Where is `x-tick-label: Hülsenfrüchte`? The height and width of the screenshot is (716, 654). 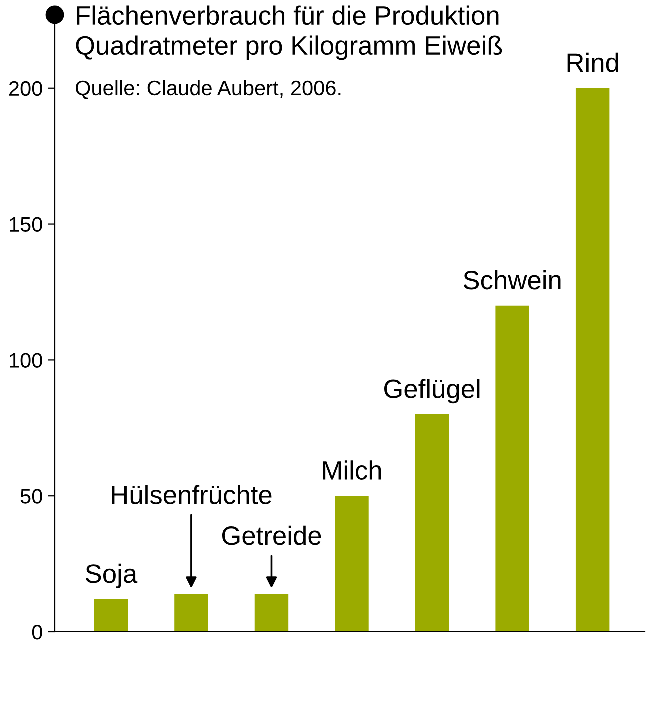
x-tick-label: Hülsenfrüchte is located at coordinates (192, 494).